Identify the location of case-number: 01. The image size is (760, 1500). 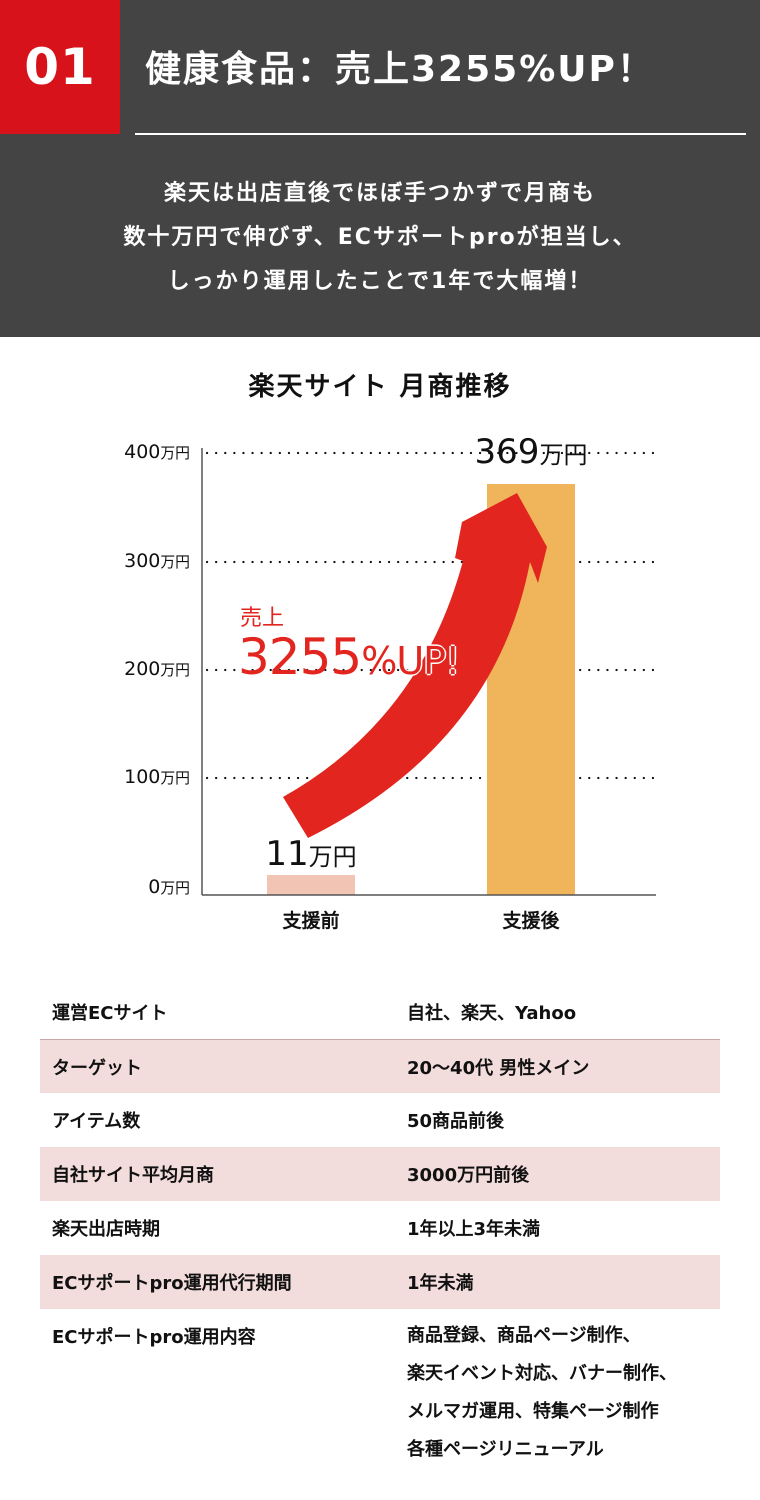
(60, 67).